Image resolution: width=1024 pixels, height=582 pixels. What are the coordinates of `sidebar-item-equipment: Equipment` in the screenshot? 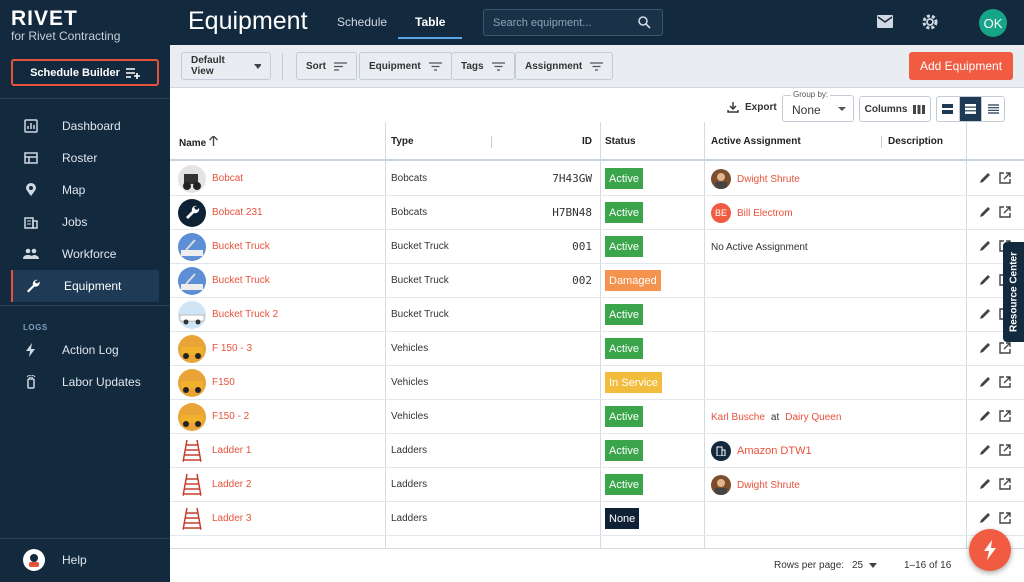 It's located at (85, 286).